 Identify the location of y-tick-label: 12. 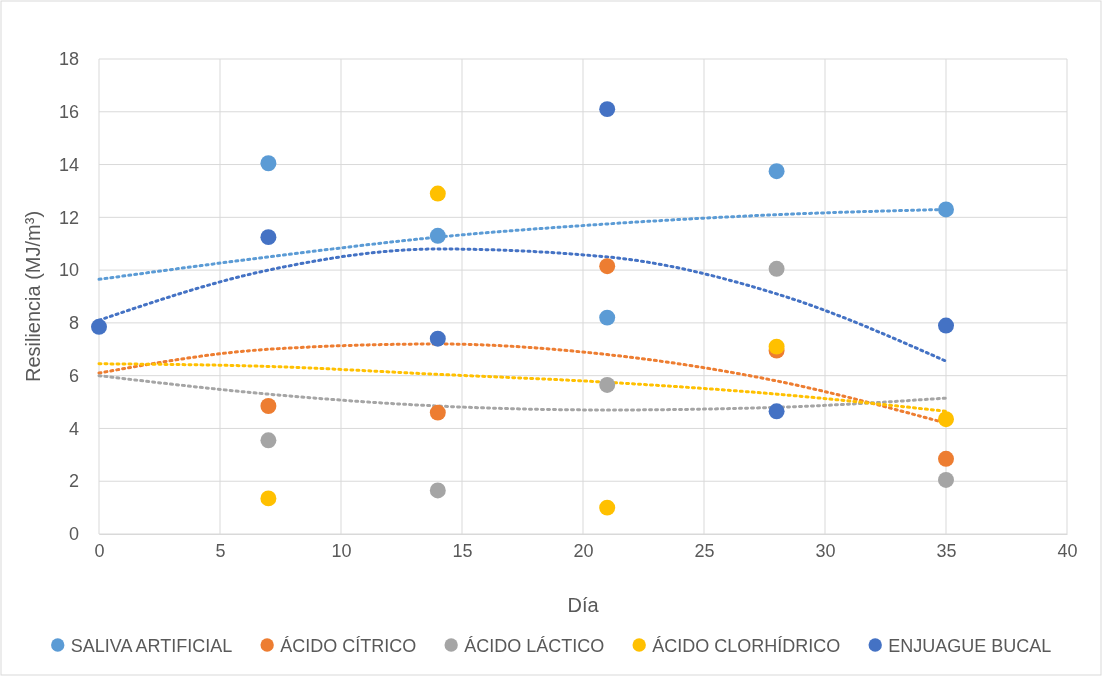
(68, 217).